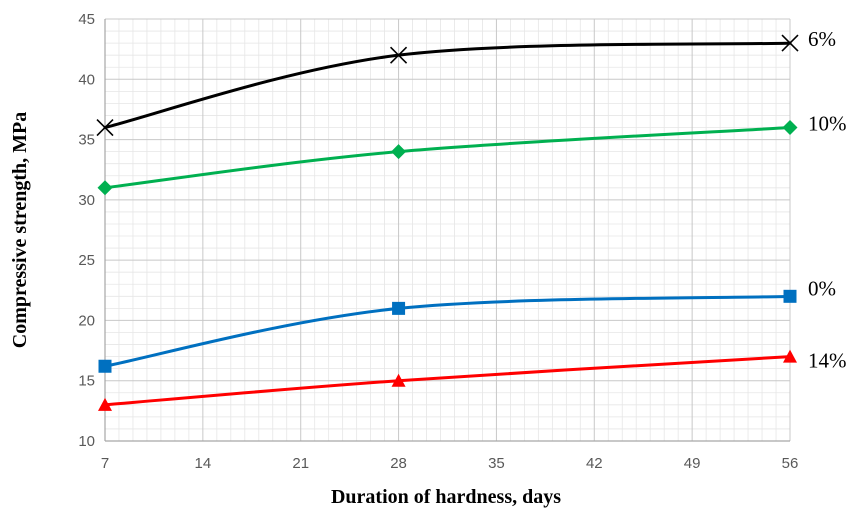 Image resolution: width=853 pixels, height=515 pixels. I want to click on series-label-2: 0%, so click(822, 288).